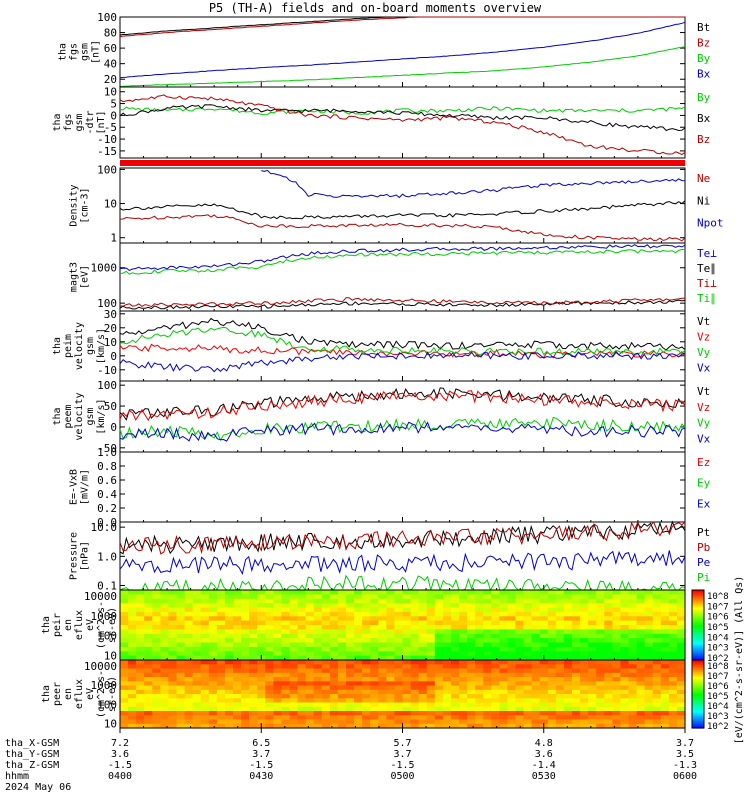 The height and width of the screenshot is (800, 750). What do you see at coordinates (79, 346) in the screenshot?
I see `ylabel-line: velocity` at bounding box center [79, 346].